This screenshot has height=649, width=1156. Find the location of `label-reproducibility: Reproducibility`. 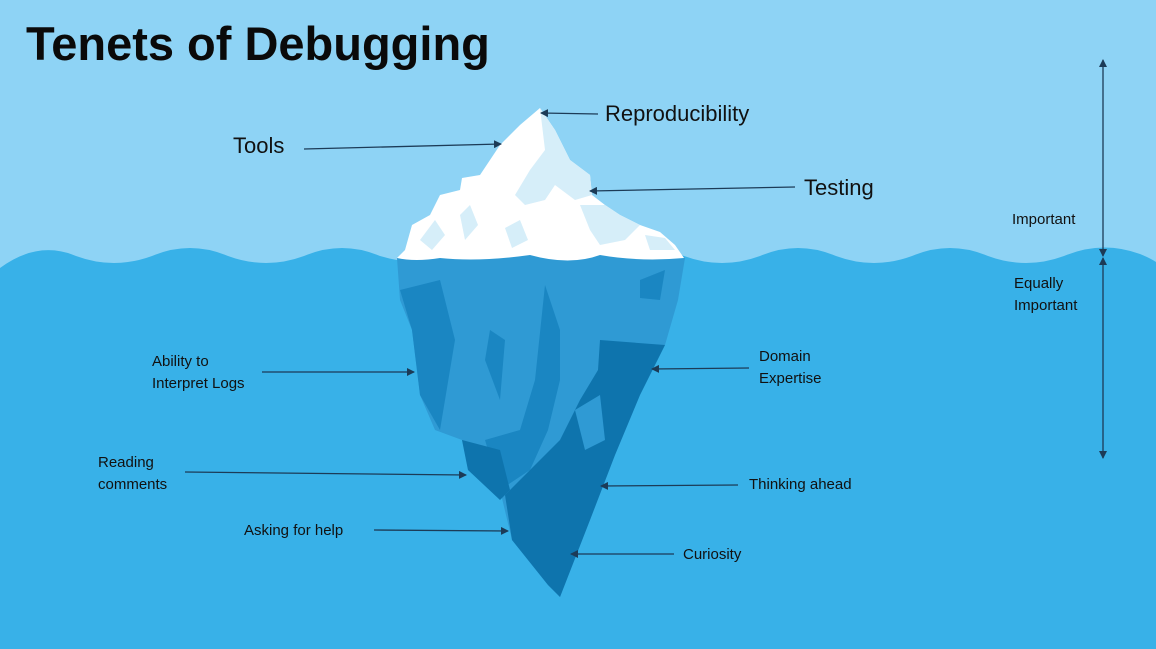

label-reproducibility: Reproducibility is located at coordinates (677, 113).